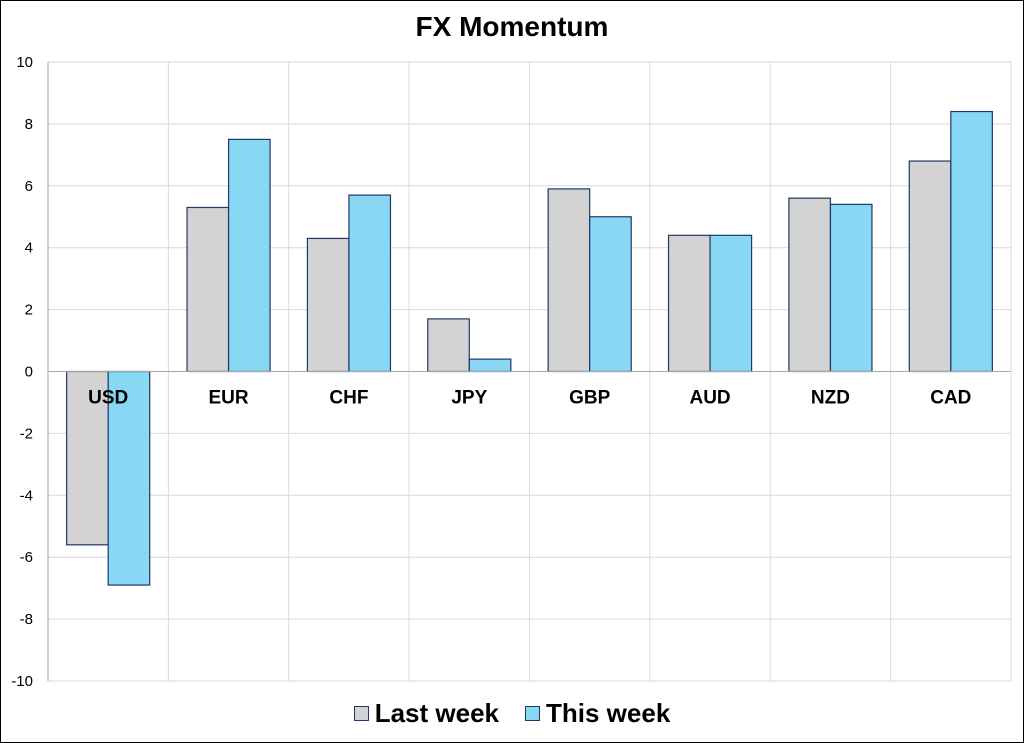  Describe the element at coordinates (370, 283) in the screenshot. I see `bar-this-week-chf` at that location.